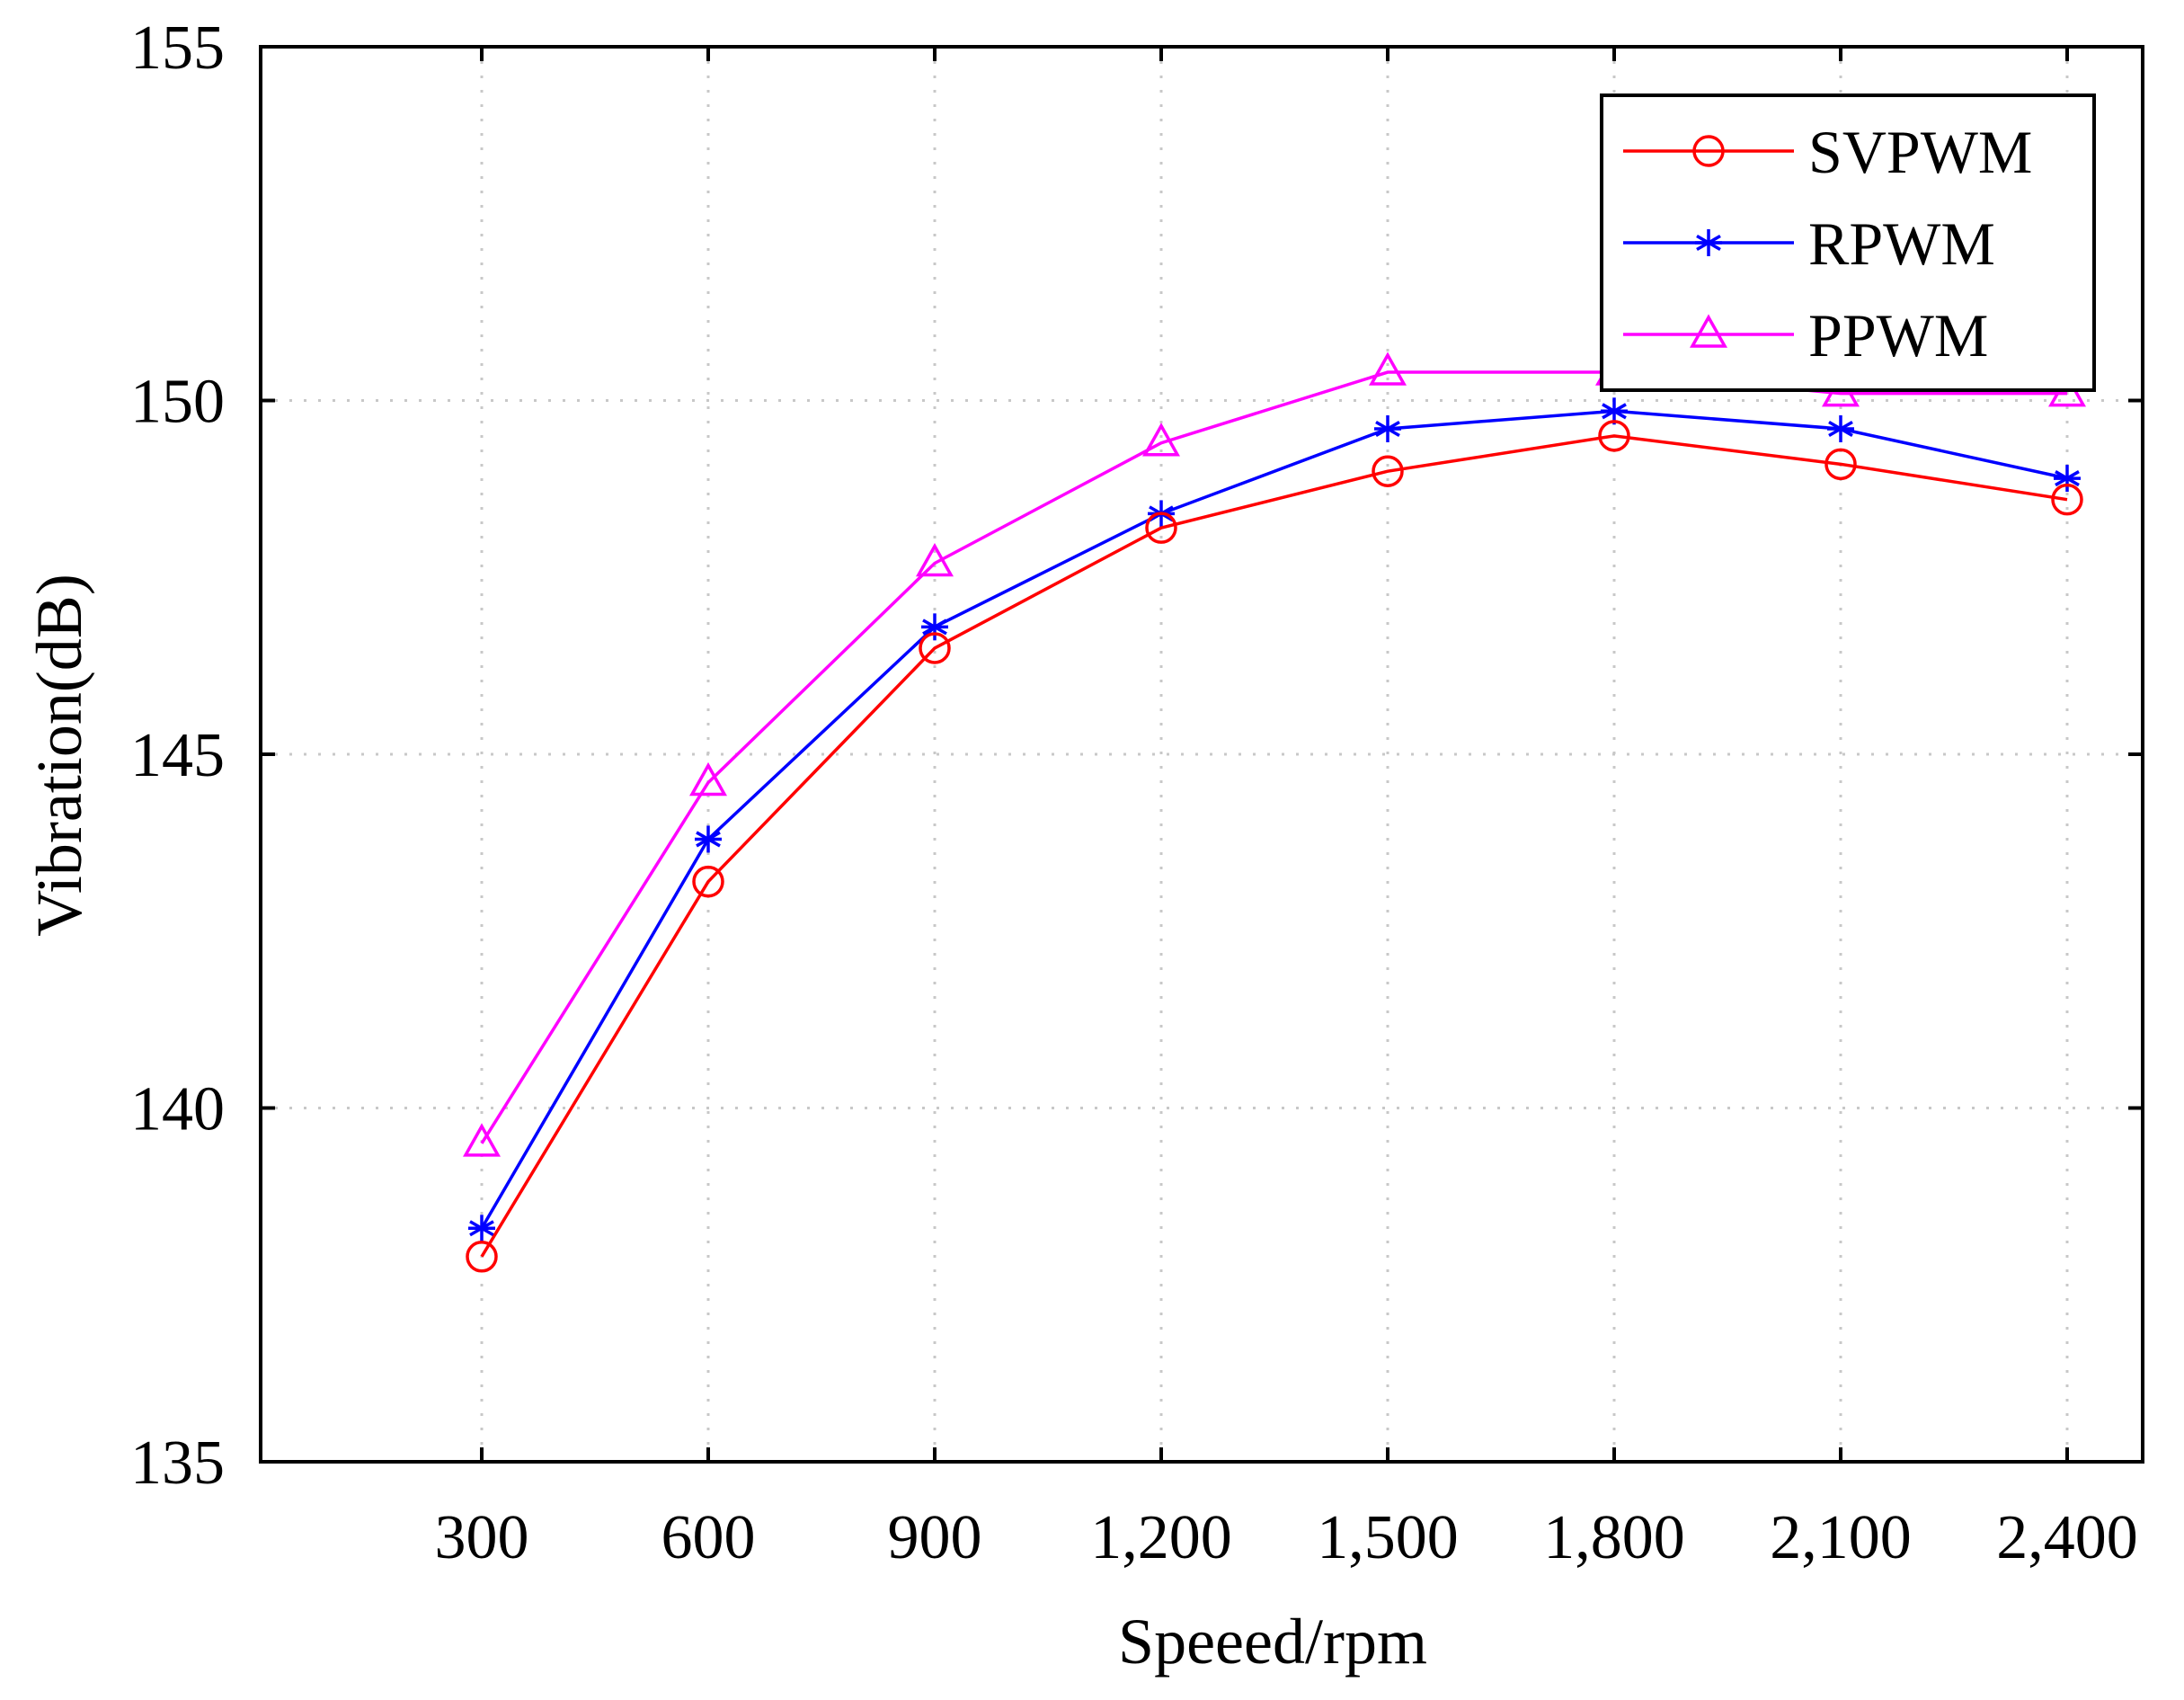  What do you see at coordinates (1898, 335) in the screenshot?
I see `legend-label-ppwm: PPWM` at bounding box center [1898, 335].